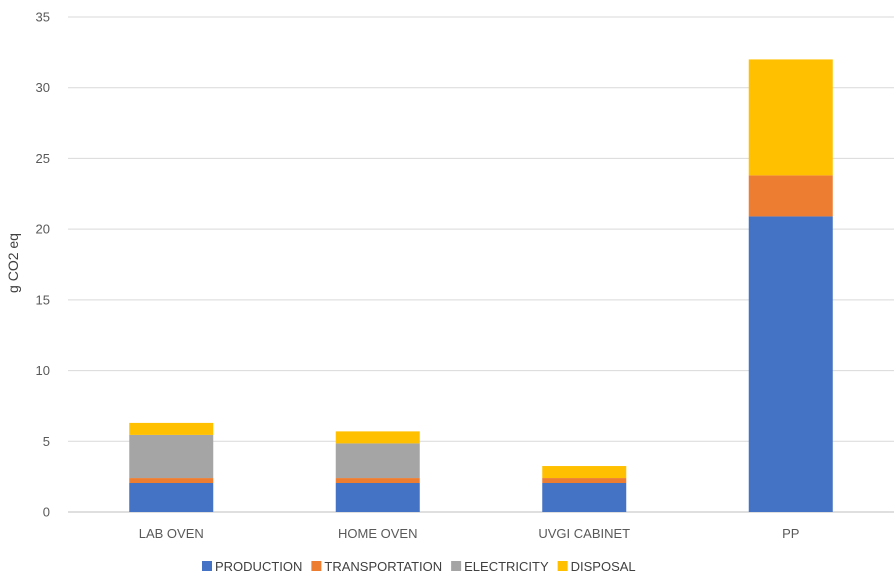 The width and height of the screenshot is (896, 579). Describe the element at coordinates (43, 87) in the screenshot. I see `y-tick-label: 30` at that location.